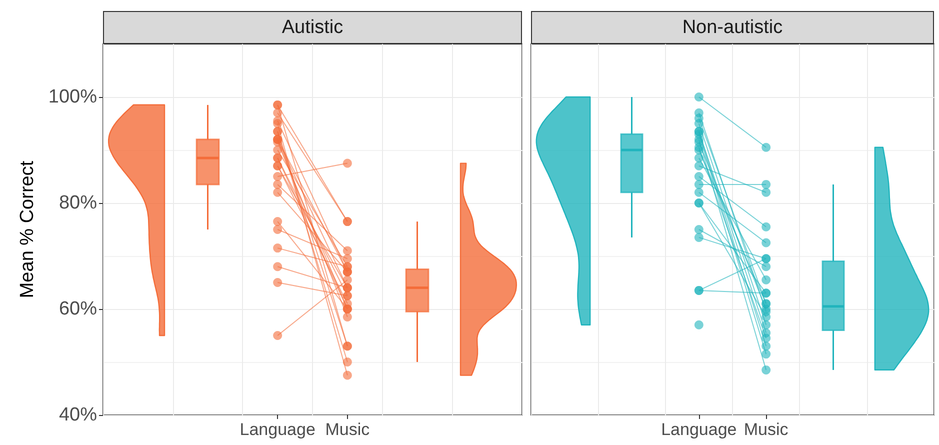  Describe the element at coordinates (78, 415) in the screenshot. I see `y-tick-label: 40%` at that location.